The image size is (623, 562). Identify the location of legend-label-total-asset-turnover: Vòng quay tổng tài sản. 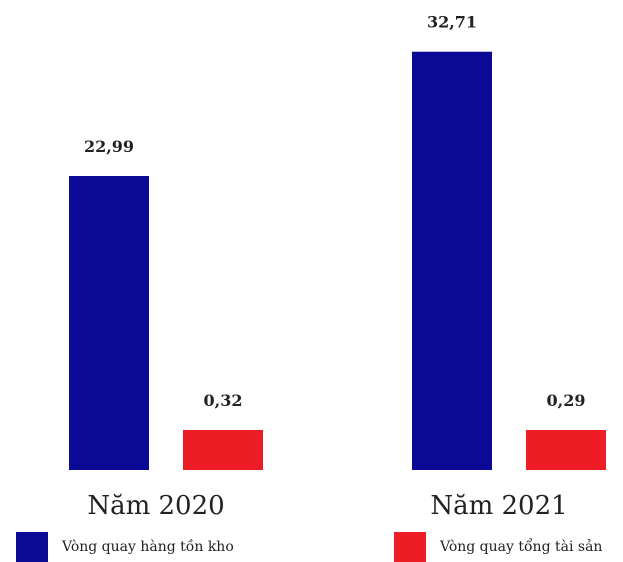
(521, 547).